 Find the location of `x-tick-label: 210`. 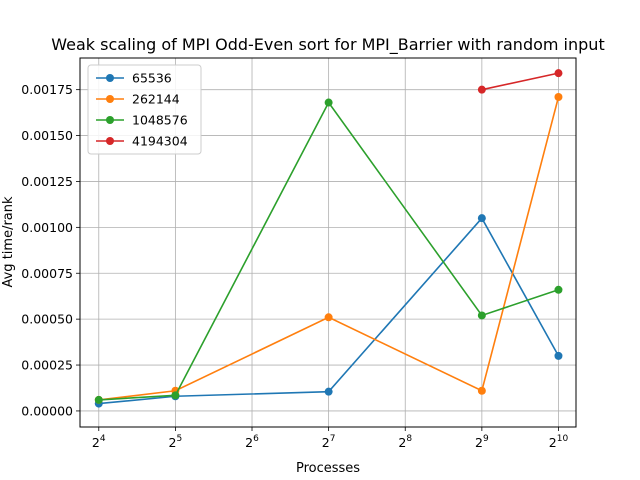

x-tick-label: 210 is located at coordinates (559, 442).